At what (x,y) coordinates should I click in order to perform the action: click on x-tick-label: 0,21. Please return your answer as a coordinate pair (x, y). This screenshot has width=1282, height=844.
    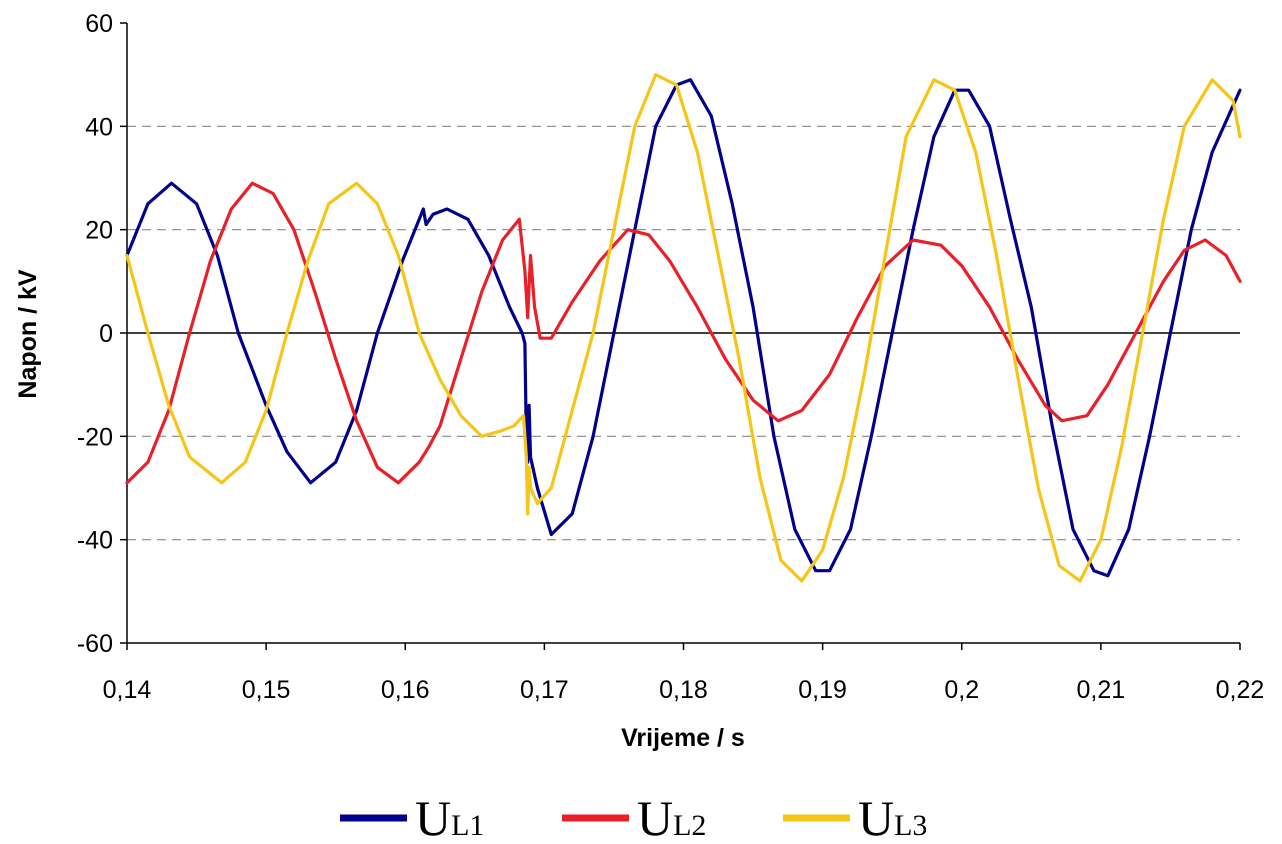
    Looking at the image, I should click on (1101, 690).